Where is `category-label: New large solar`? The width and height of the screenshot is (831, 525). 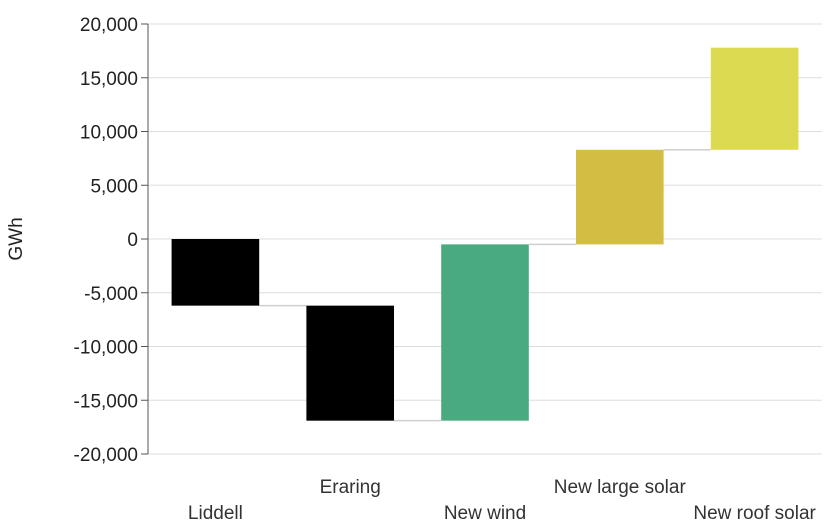 category-label: New large solar is located at coordinates (620, 487).